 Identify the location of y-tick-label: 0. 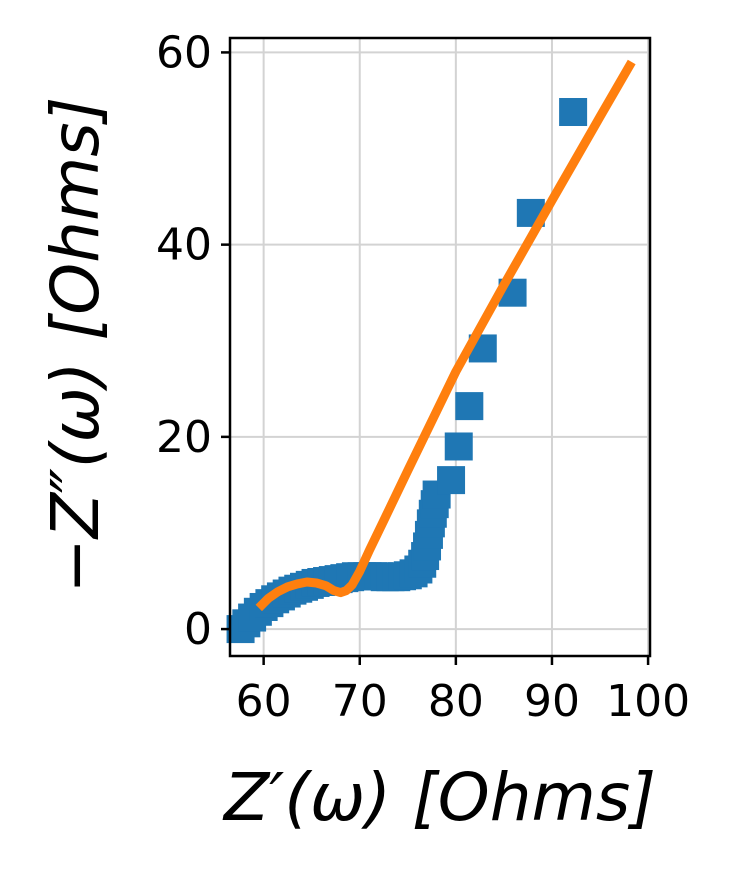
(198, 629).